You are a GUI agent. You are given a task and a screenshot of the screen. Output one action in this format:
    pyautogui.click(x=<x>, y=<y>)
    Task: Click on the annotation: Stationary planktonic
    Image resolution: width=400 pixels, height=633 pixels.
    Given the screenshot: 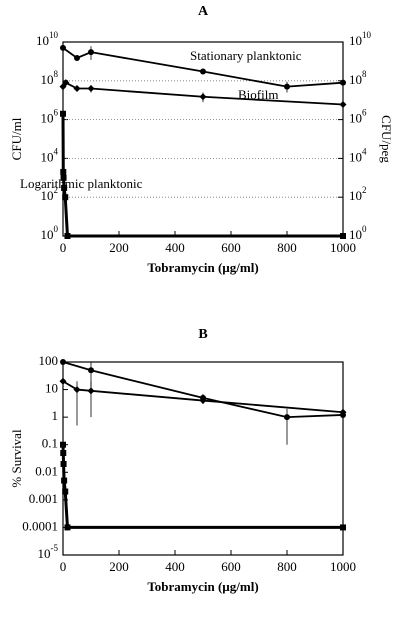 What is the action you would take?
    pyautogui.click(x=246, y=55)
    